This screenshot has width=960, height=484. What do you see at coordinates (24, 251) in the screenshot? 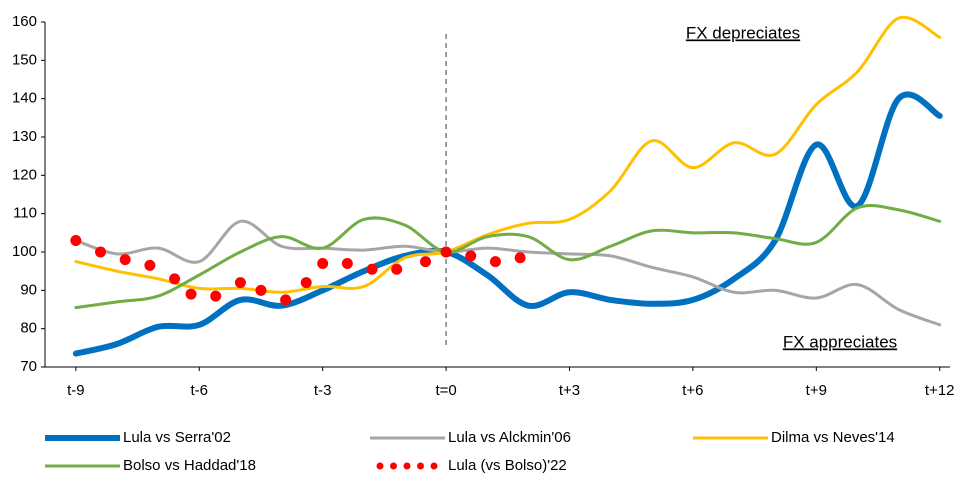
I see `y-tick-label: 100` at bounding box center [24, 251].